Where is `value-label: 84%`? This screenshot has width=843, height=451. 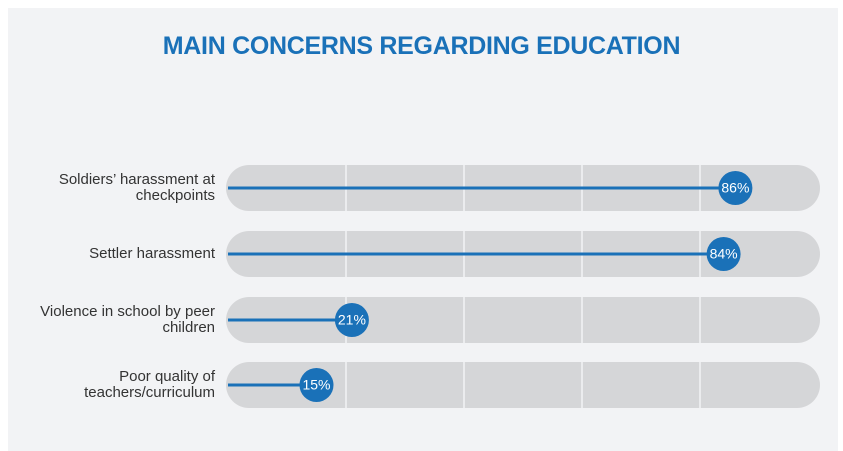
value-label: 84% is located at coordinates (724, 254).